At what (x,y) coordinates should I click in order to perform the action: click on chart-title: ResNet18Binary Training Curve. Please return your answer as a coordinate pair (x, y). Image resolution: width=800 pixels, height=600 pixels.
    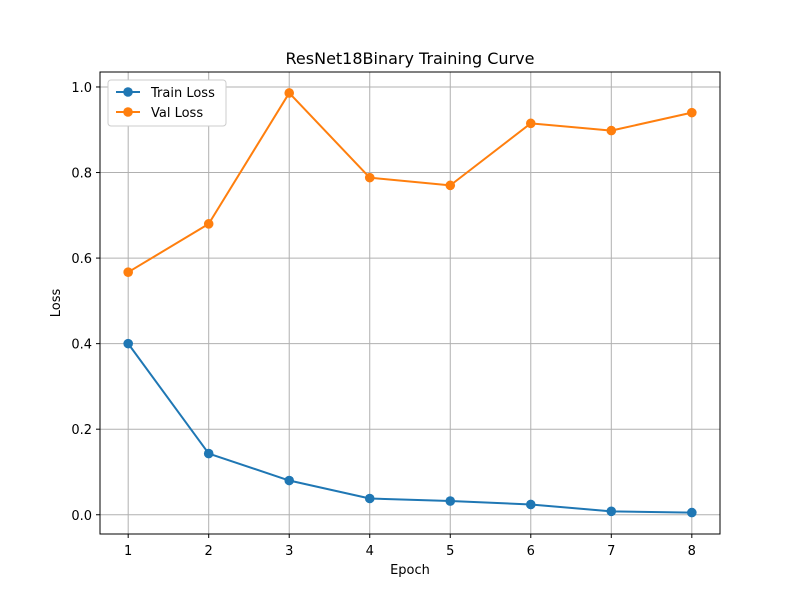
    Looking at the image, I should click on (410, 58).